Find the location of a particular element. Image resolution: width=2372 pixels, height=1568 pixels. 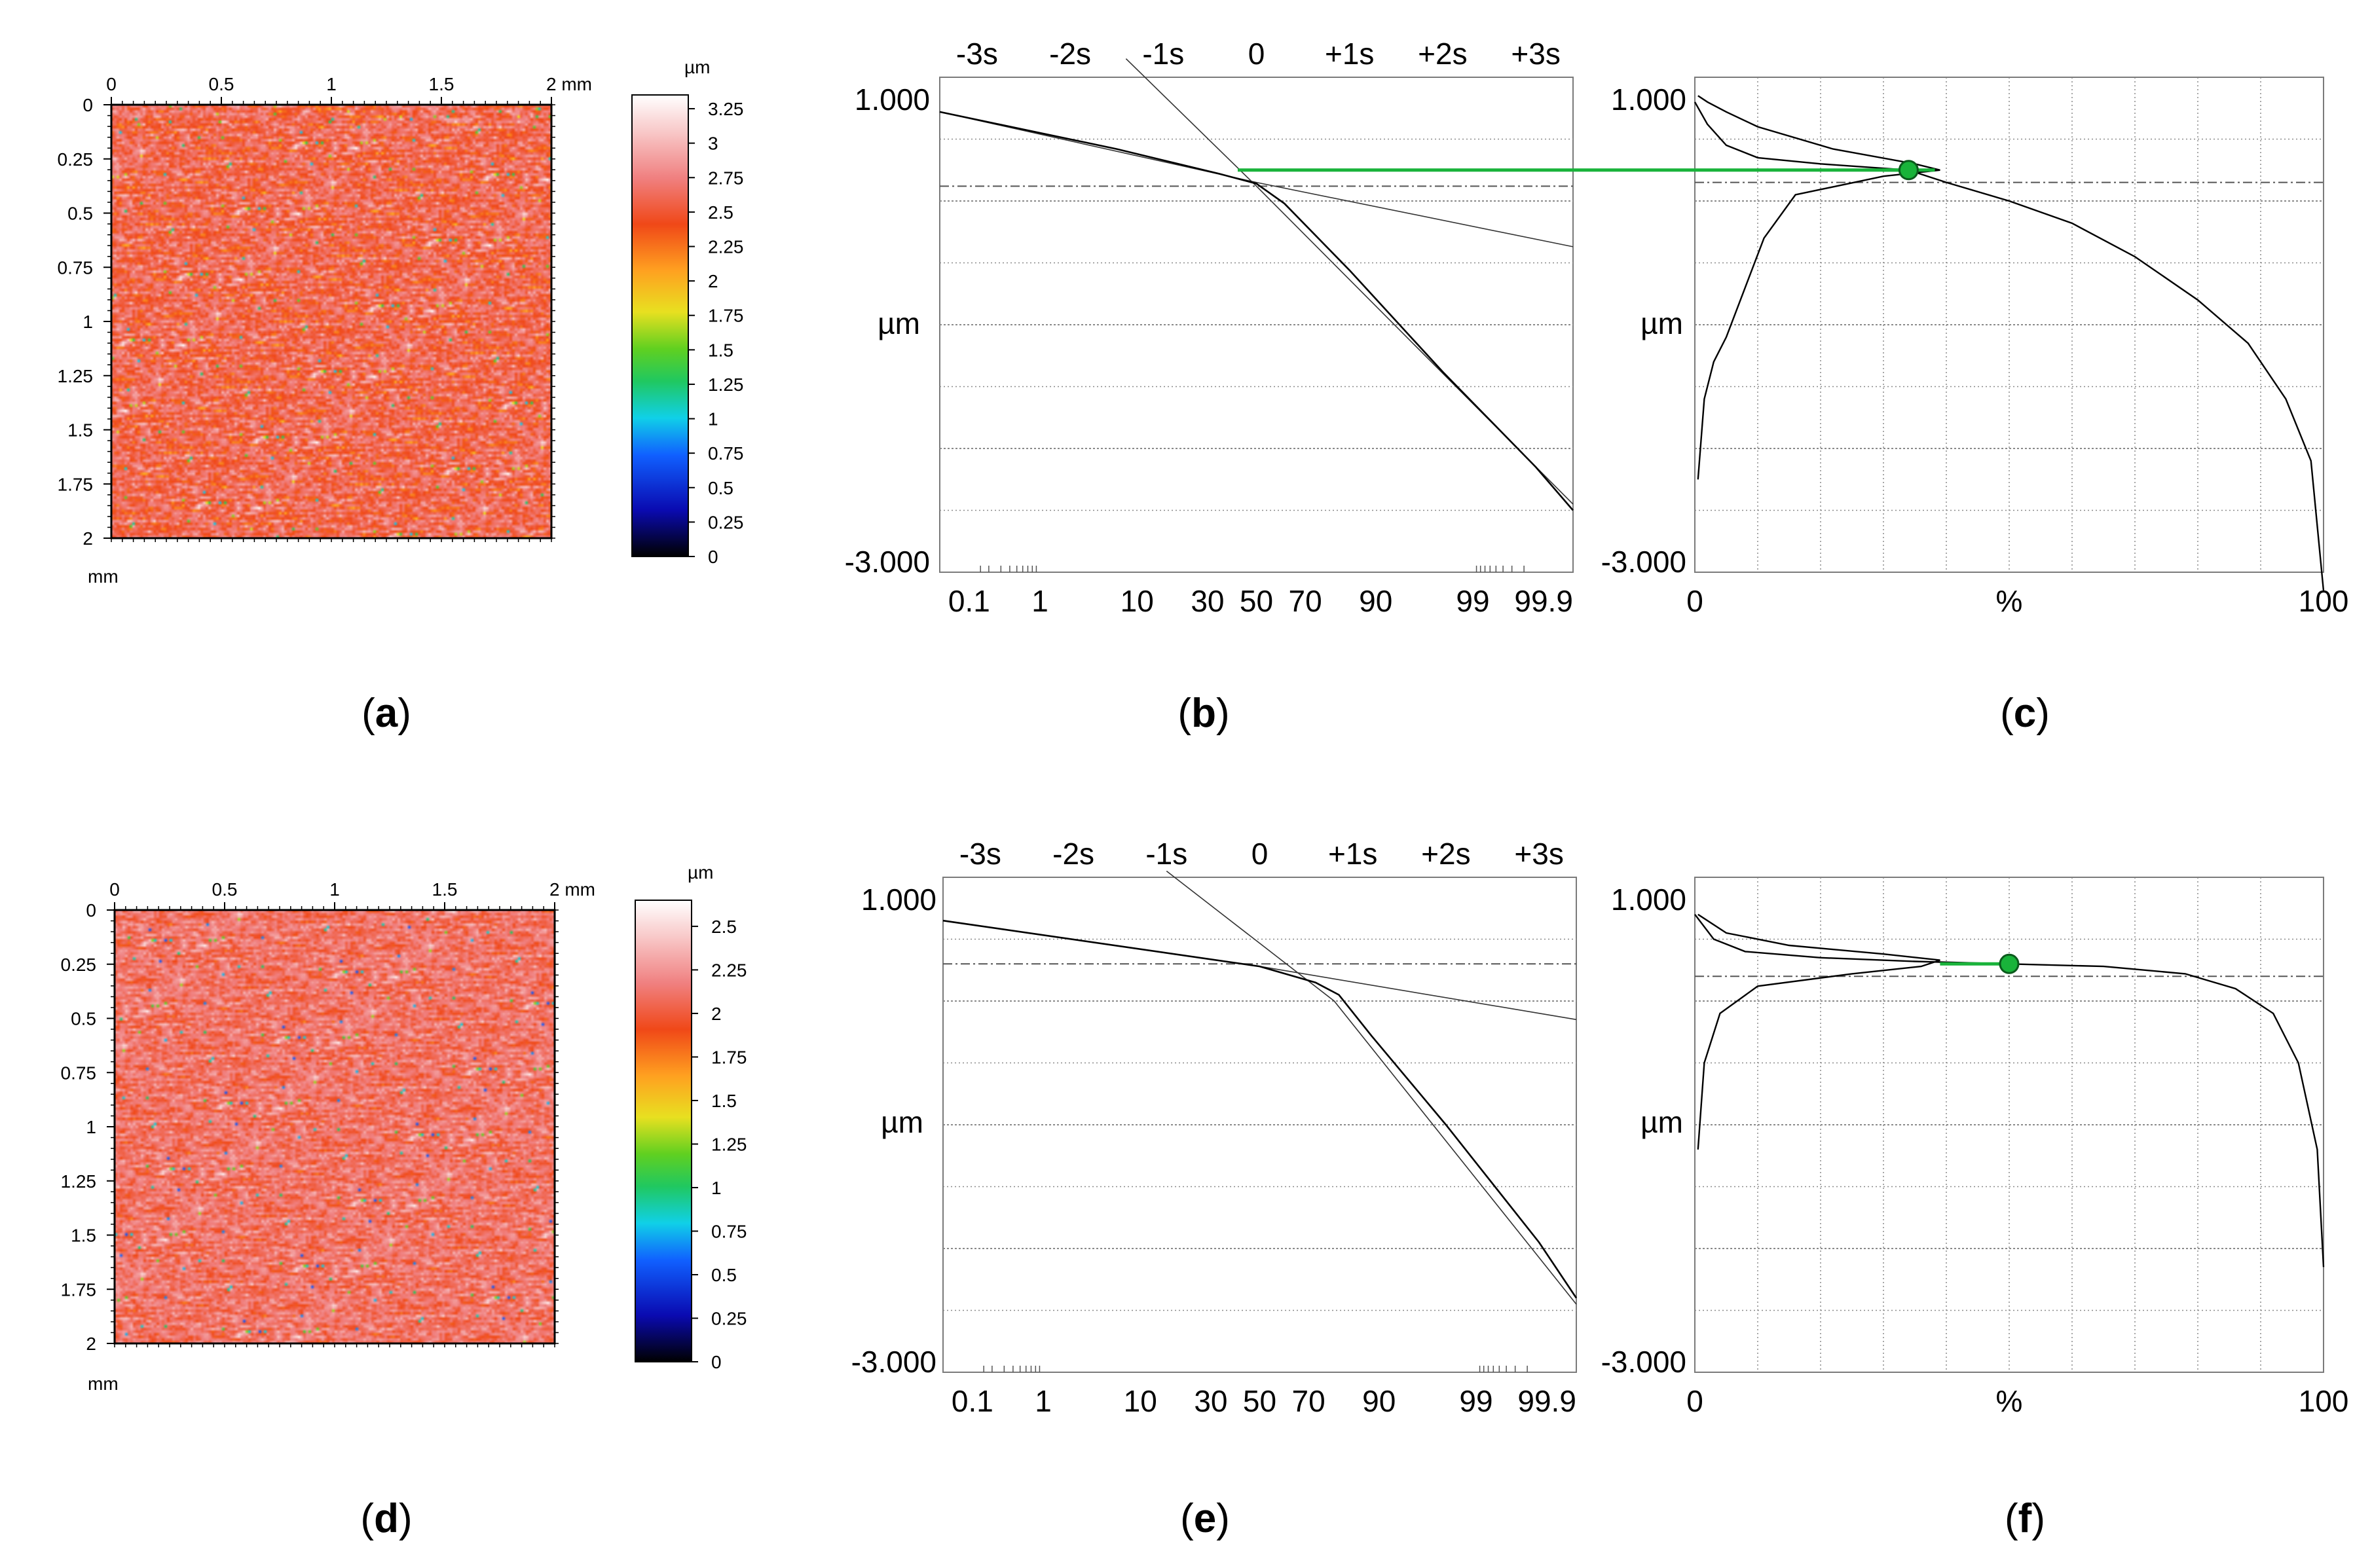

y-top-label-b: 1.000 is located at coordinates (892, 99).